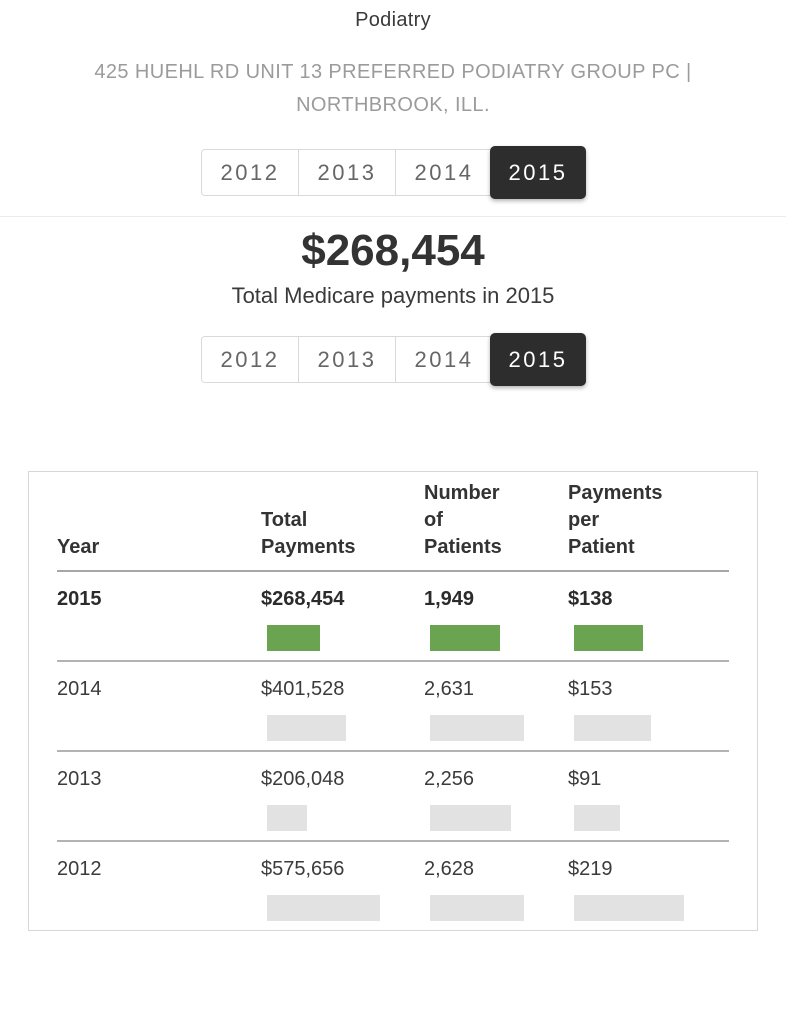 The width and height of the screenshot is (786, 1024). Describe the element at coordinates (393, 216) in the screenshot. I see `section-divider` at that location.